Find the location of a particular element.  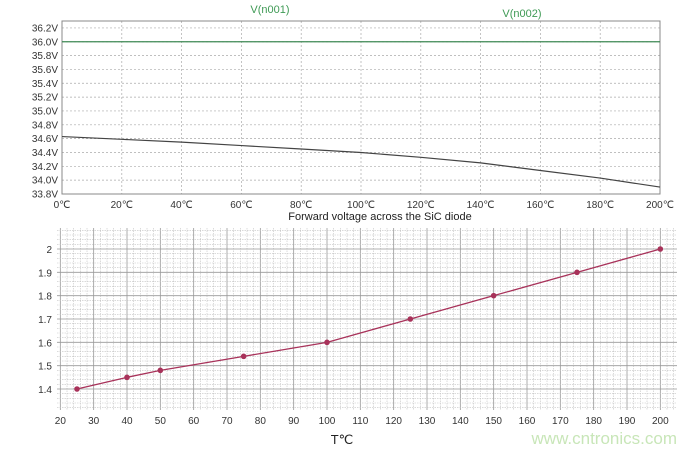

x-tick-label: 40℃ is located at coordinates (181, 205).